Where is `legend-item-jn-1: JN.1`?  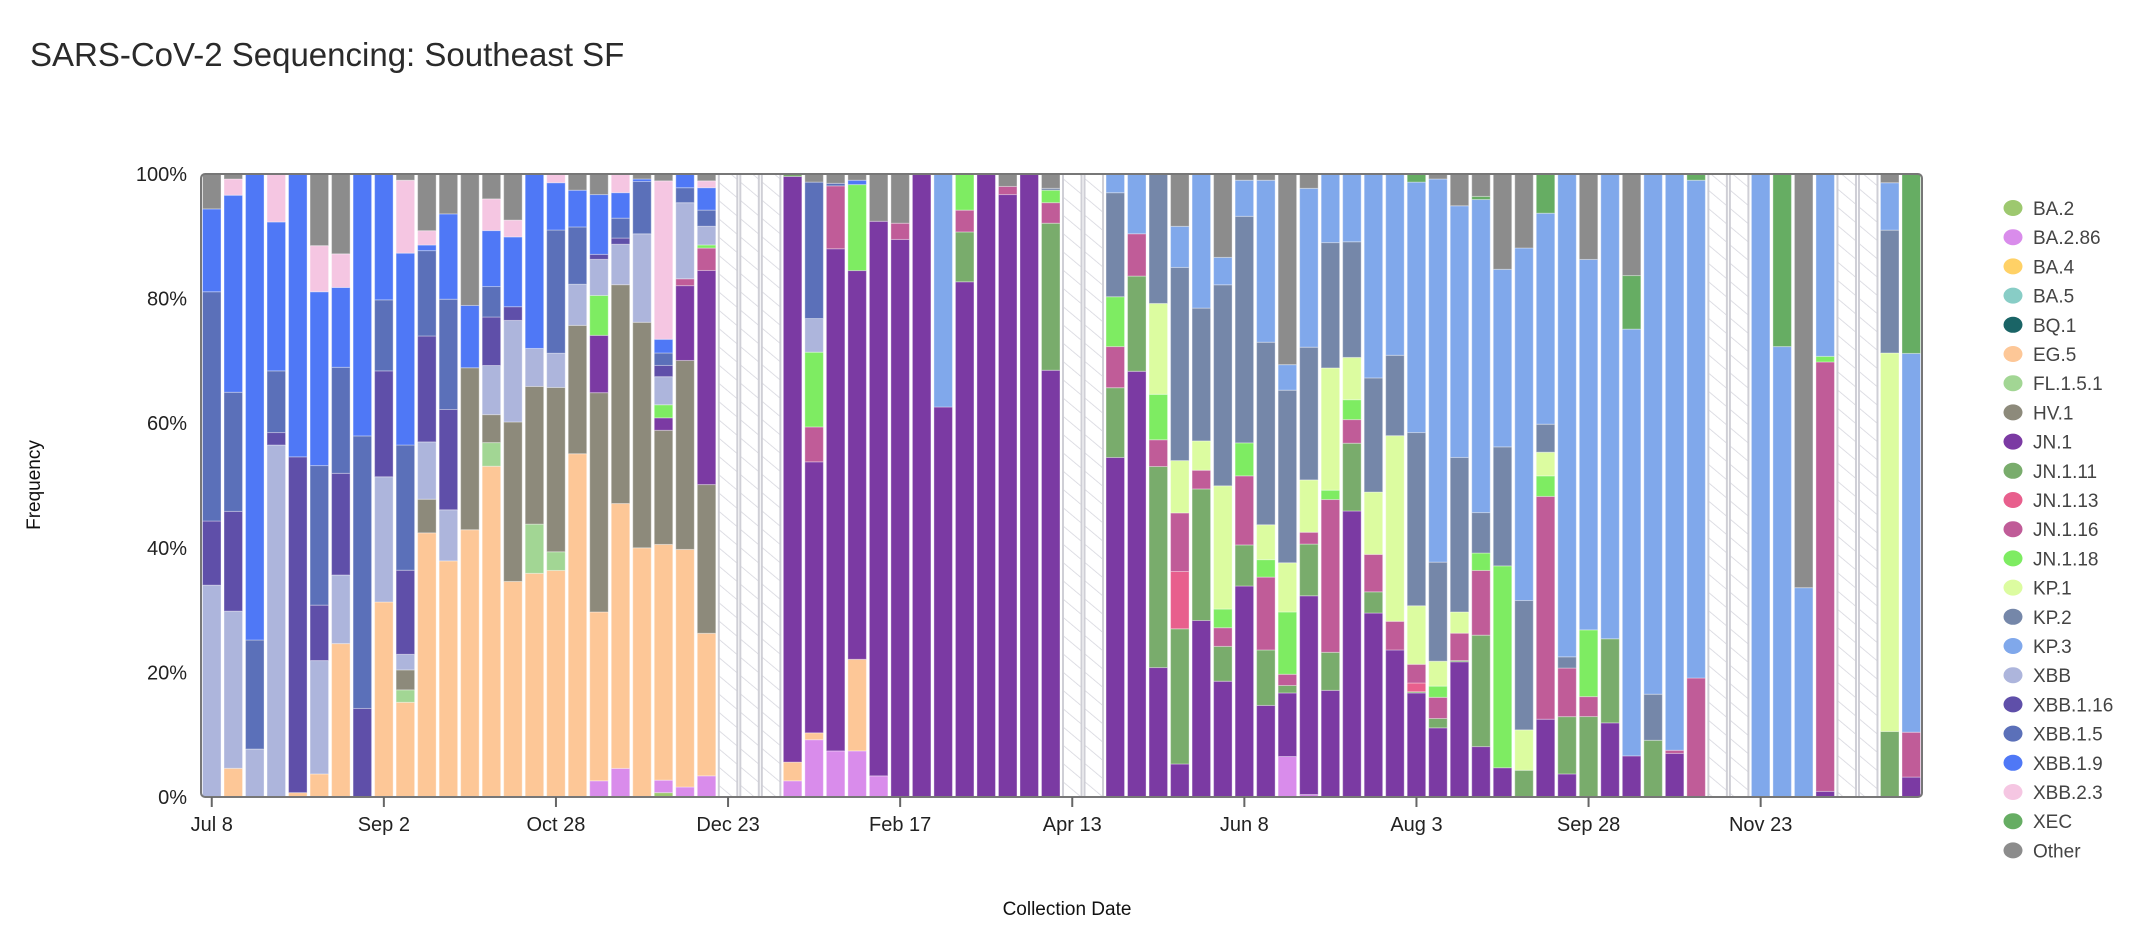 legend-item-jn-1: JN.1 is located at coordinates (2038, 443).